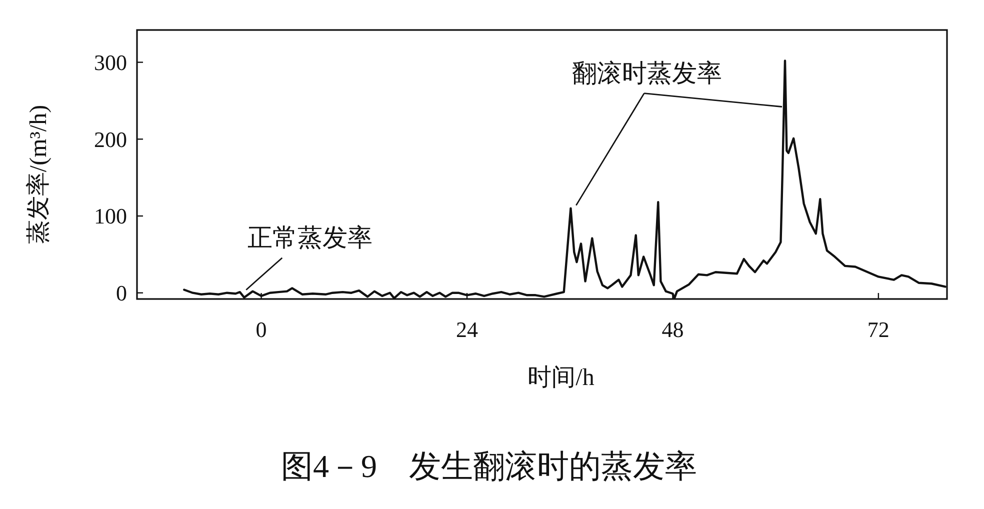 The image size is (984, 509). What do you see at coordinates (110, 139) in the screenshot?
I see `y-tick-label: 200` at bounding box center [110, 139].